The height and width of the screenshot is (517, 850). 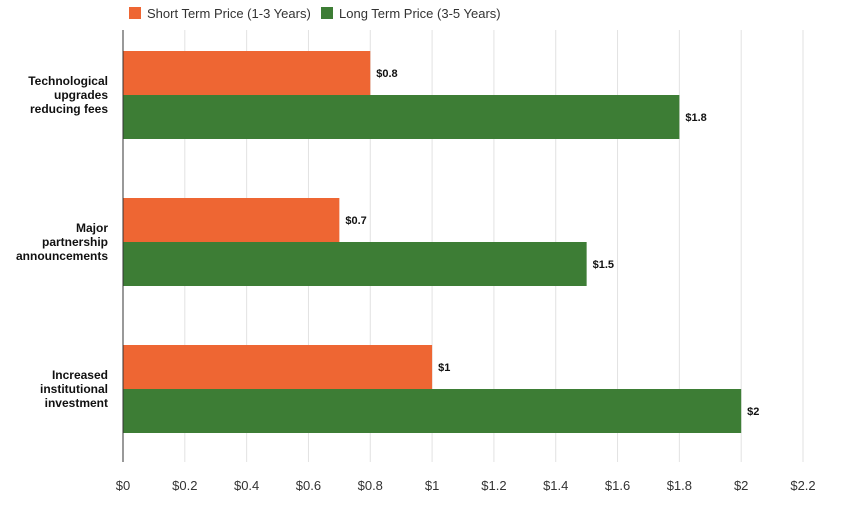 I want to click on x-tick-label: $0.8, so click(x=370, y=485).